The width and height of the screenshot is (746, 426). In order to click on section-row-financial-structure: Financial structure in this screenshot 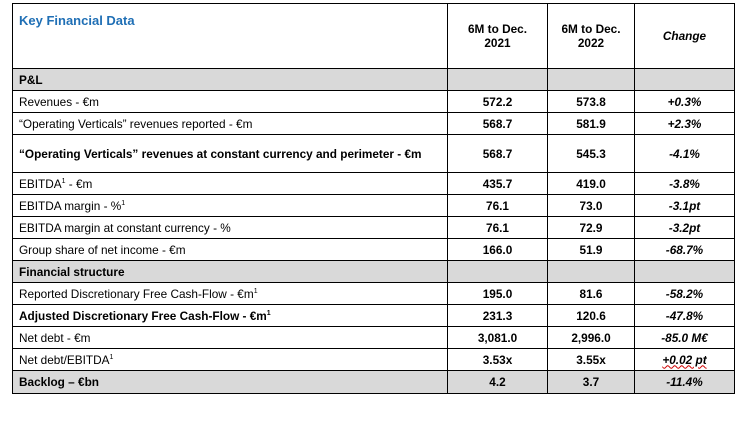, I will do `click(373, 271)`.